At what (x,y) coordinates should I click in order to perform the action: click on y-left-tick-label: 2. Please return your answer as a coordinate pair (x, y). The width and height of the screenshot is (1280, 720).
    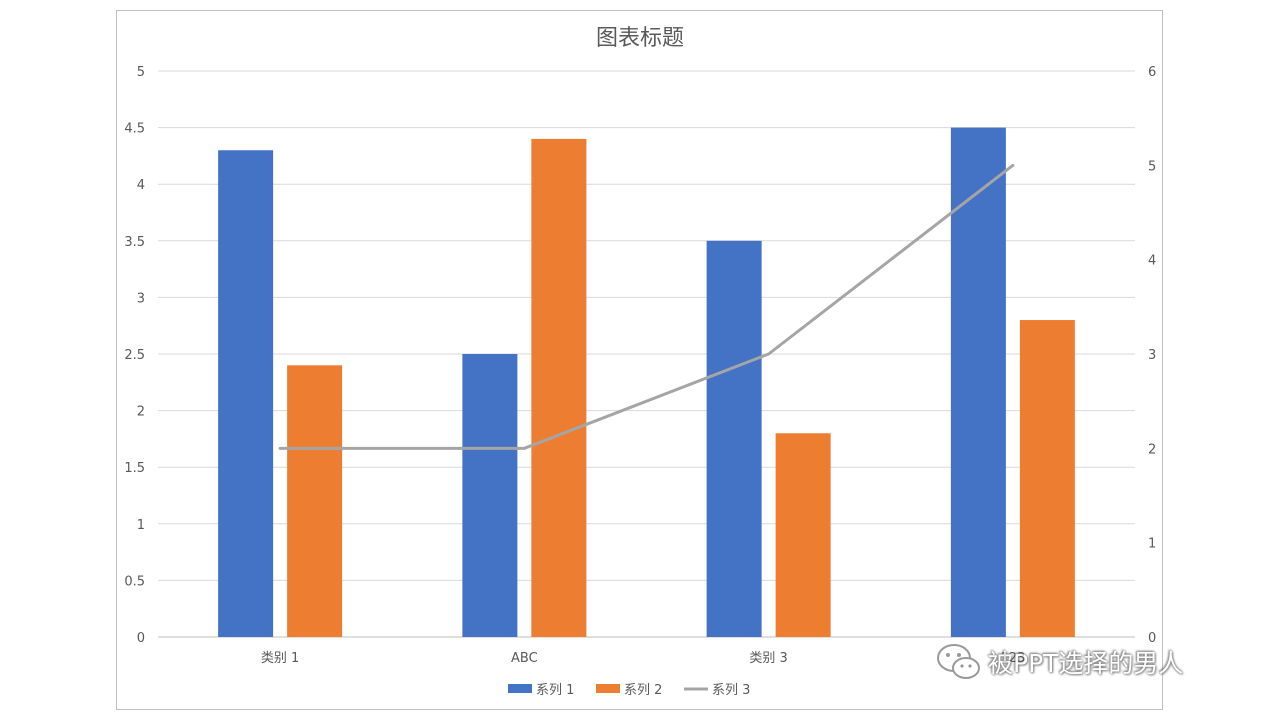
    Looking at the image, I should click on (141, 412).